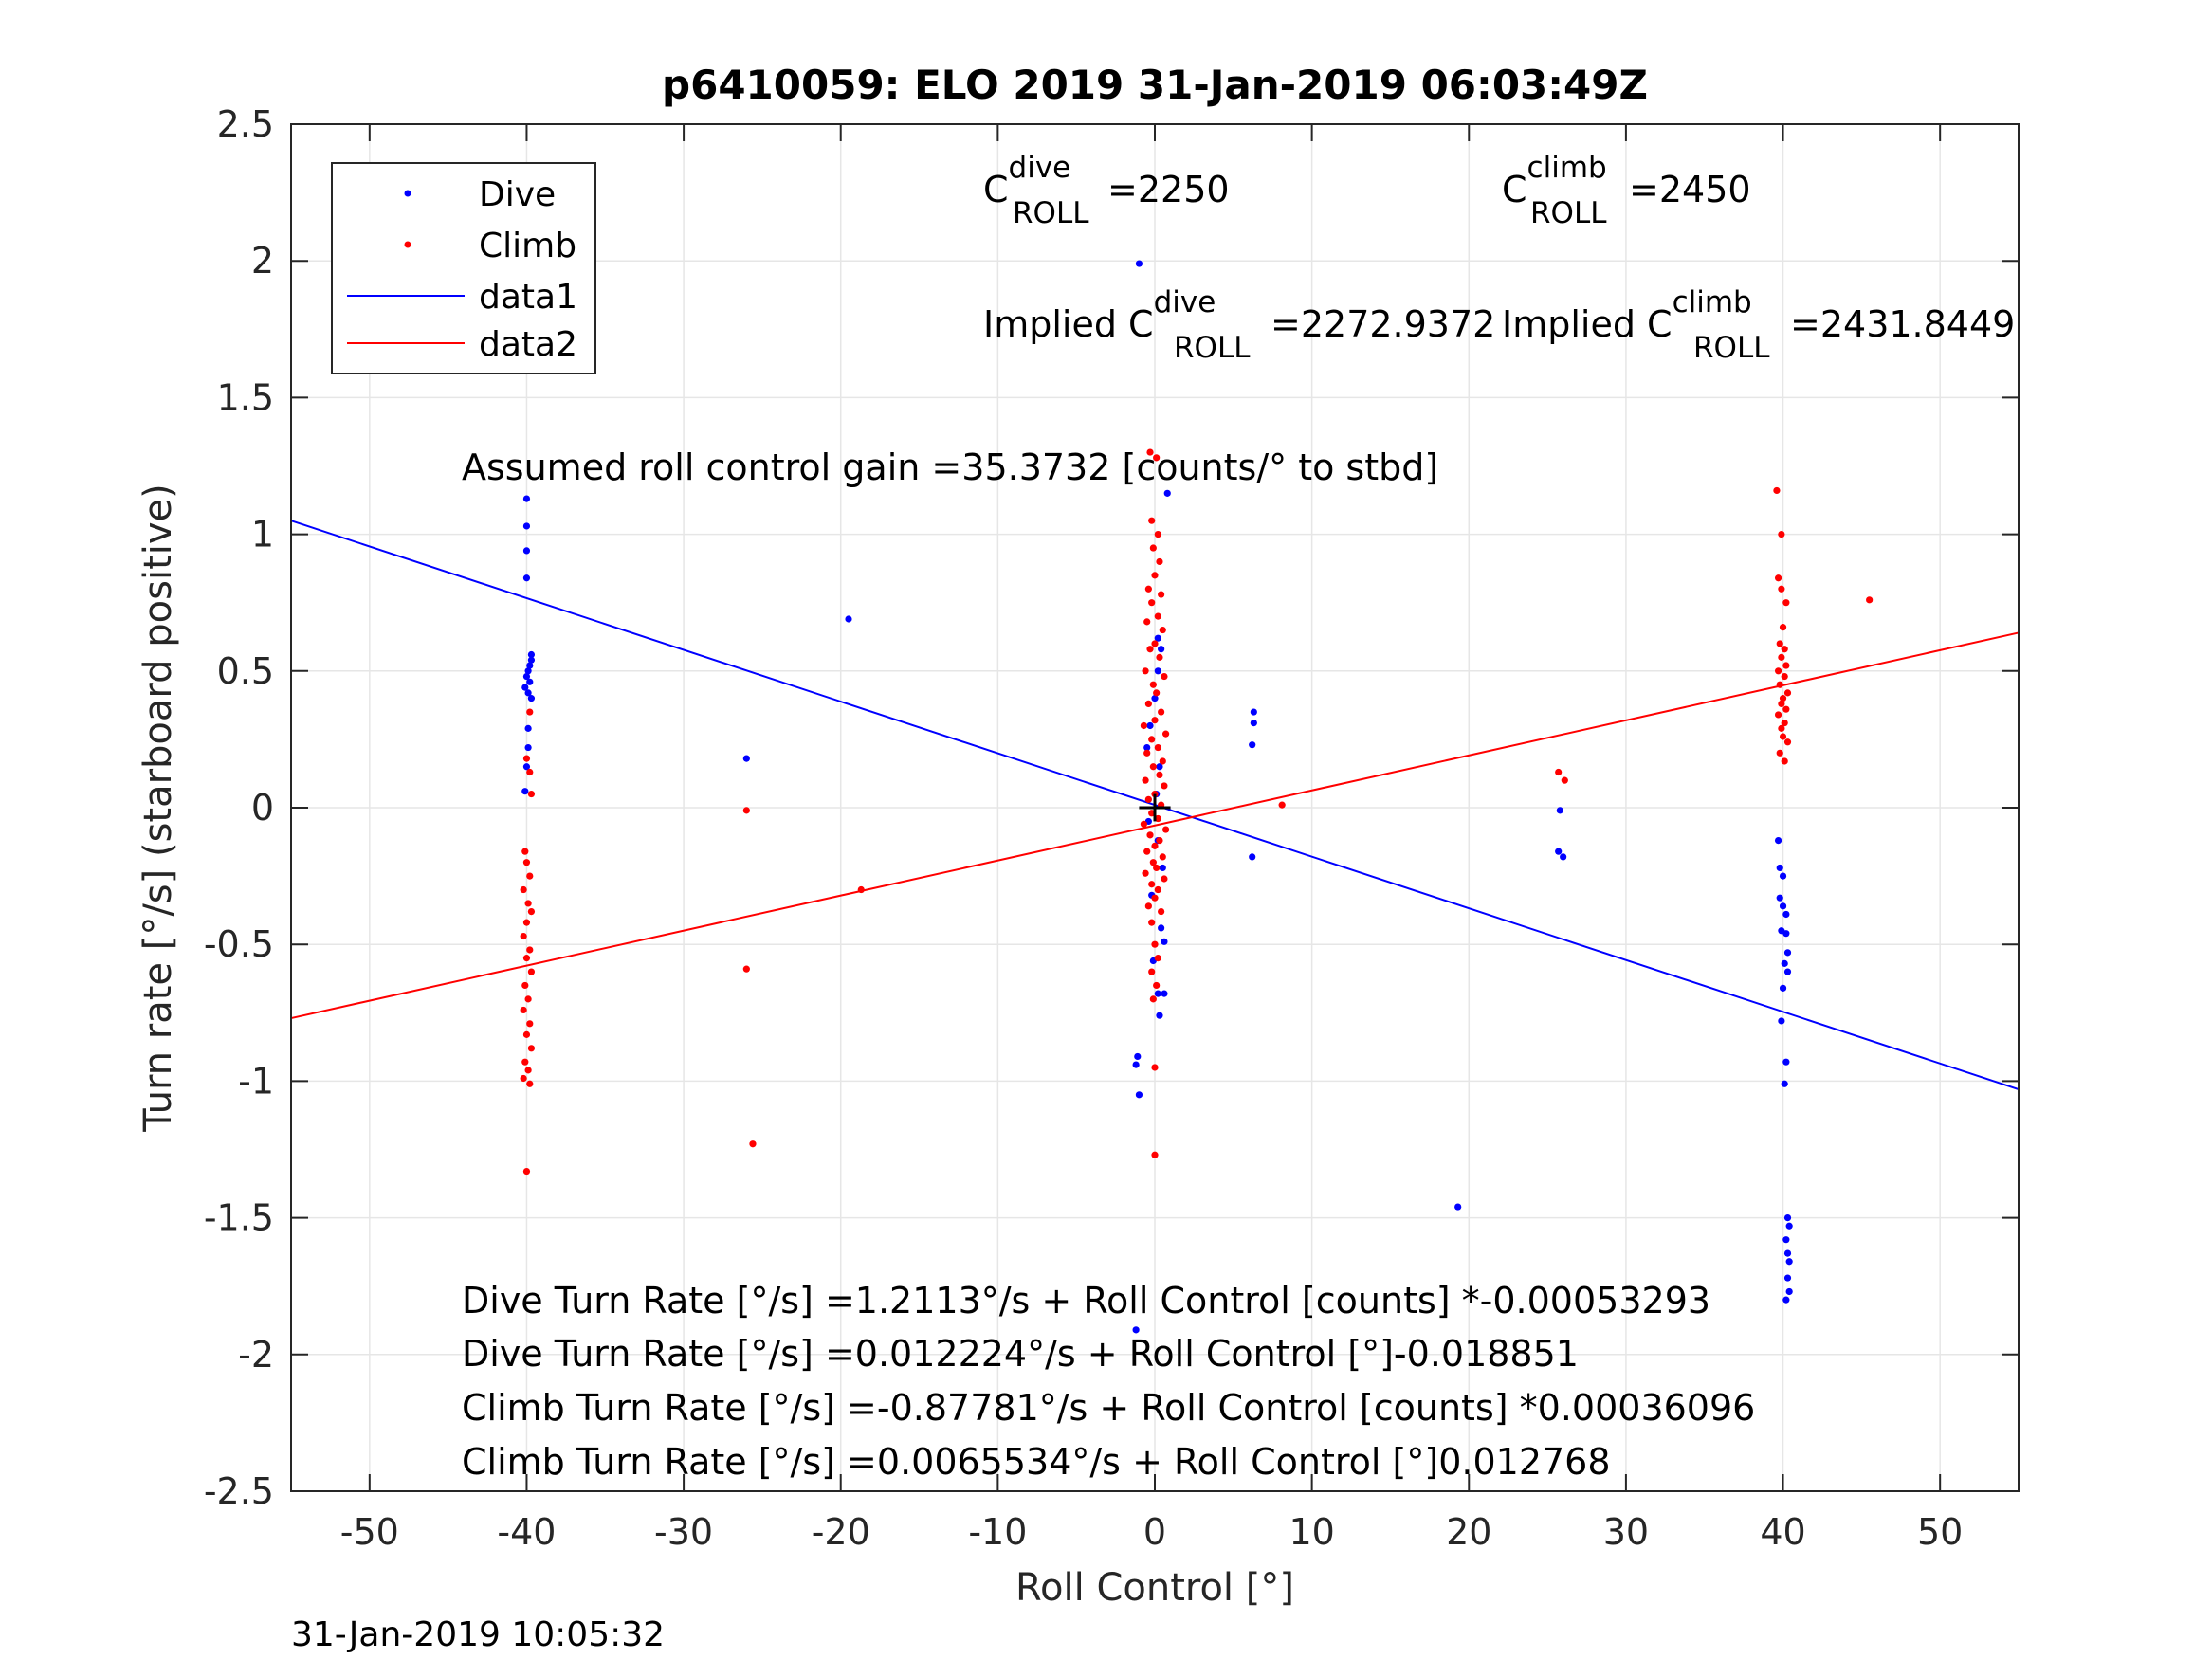  I want to click on legend: Dive Climb data1 data2, so click(463, 268).